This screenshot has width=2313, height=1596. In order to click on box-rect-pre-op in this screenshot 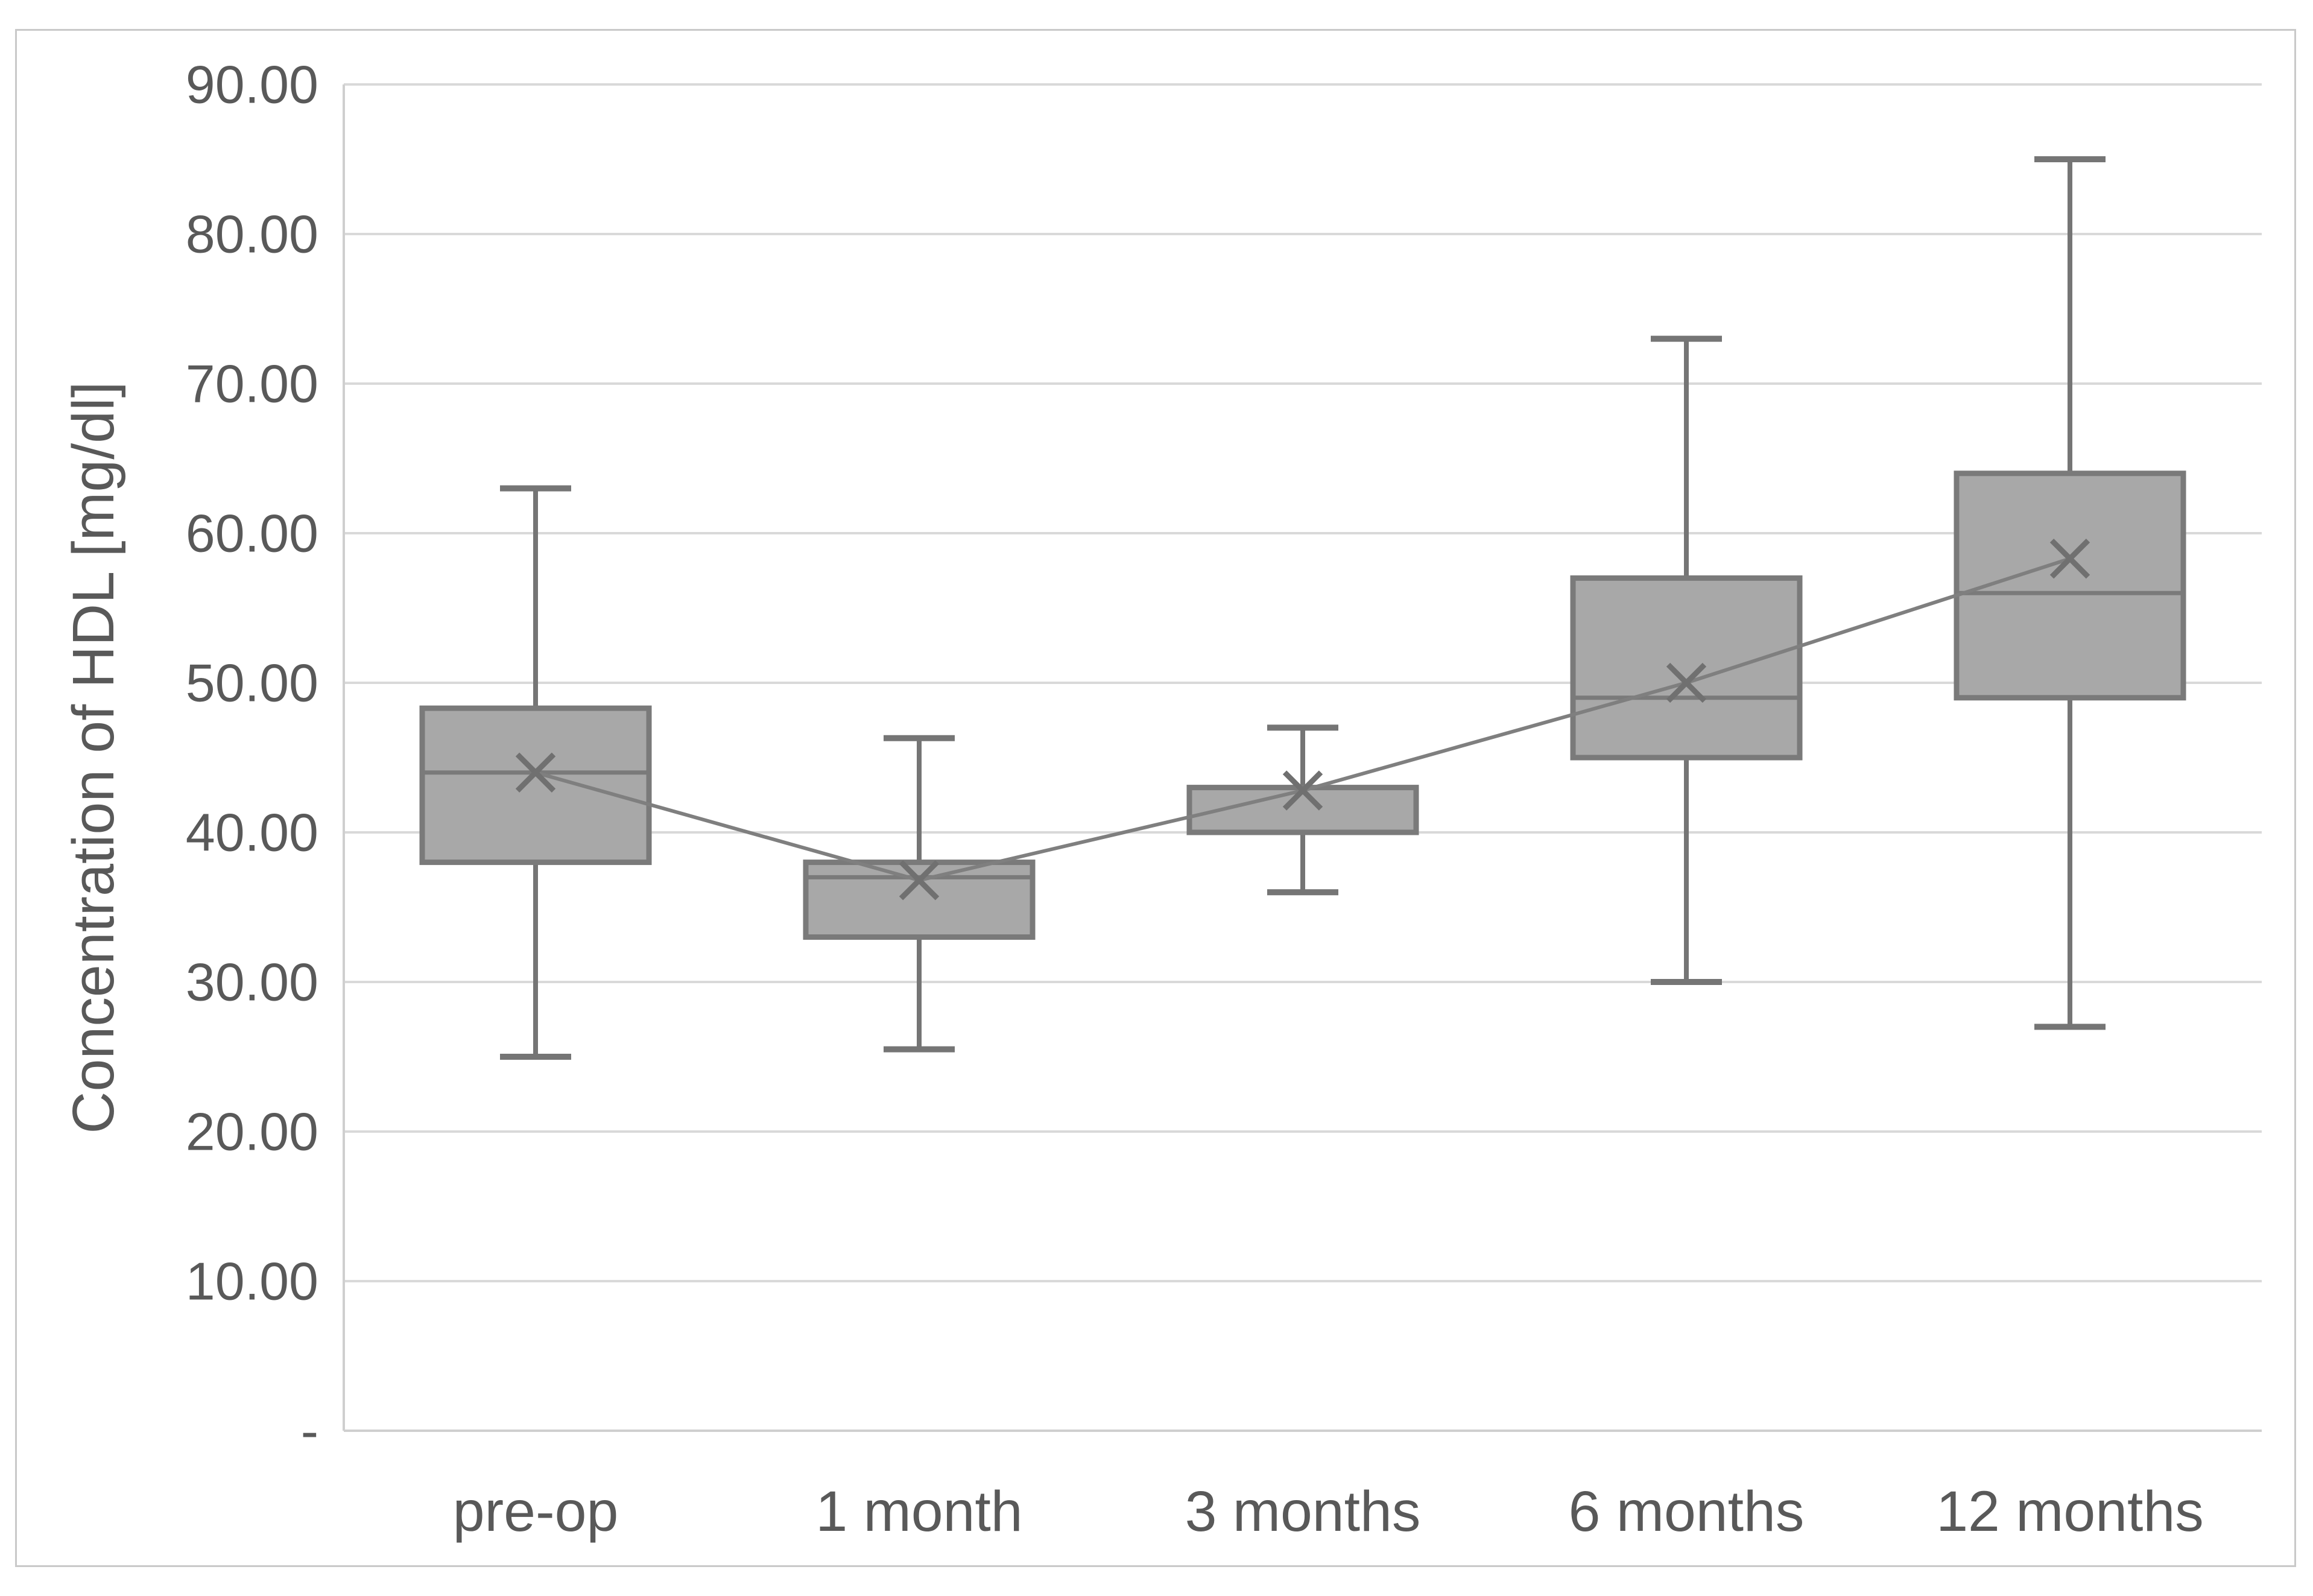, I will do `click(536, 785)`.